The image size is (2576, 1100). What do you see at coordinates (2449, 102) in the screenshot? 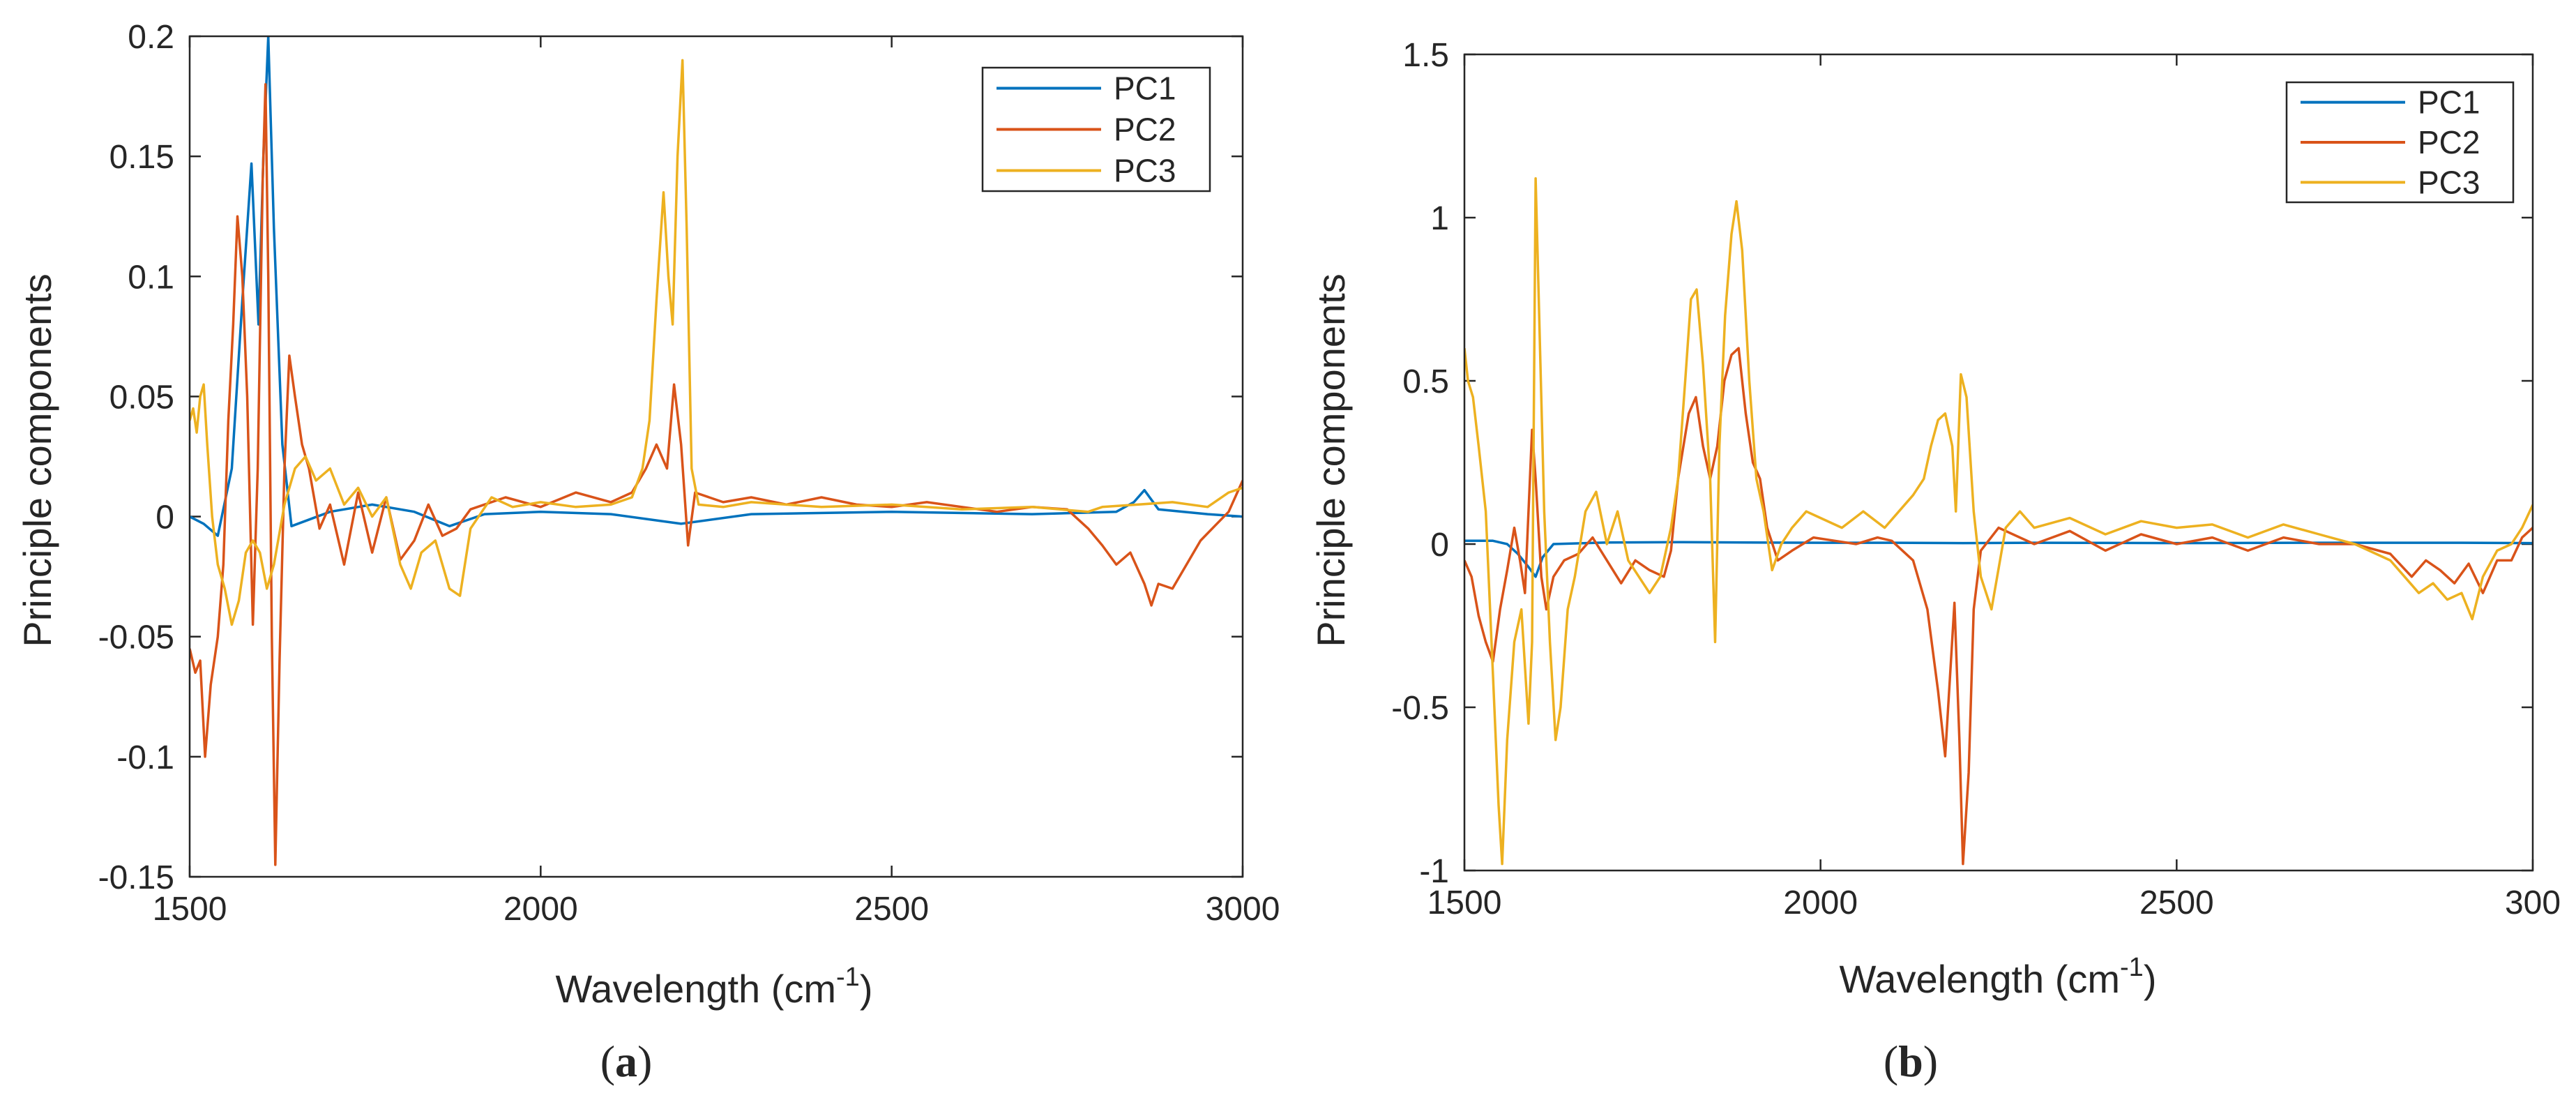
I see `panel-b-legend-label-pc1: PC1` at bounding box center [2449, 102].